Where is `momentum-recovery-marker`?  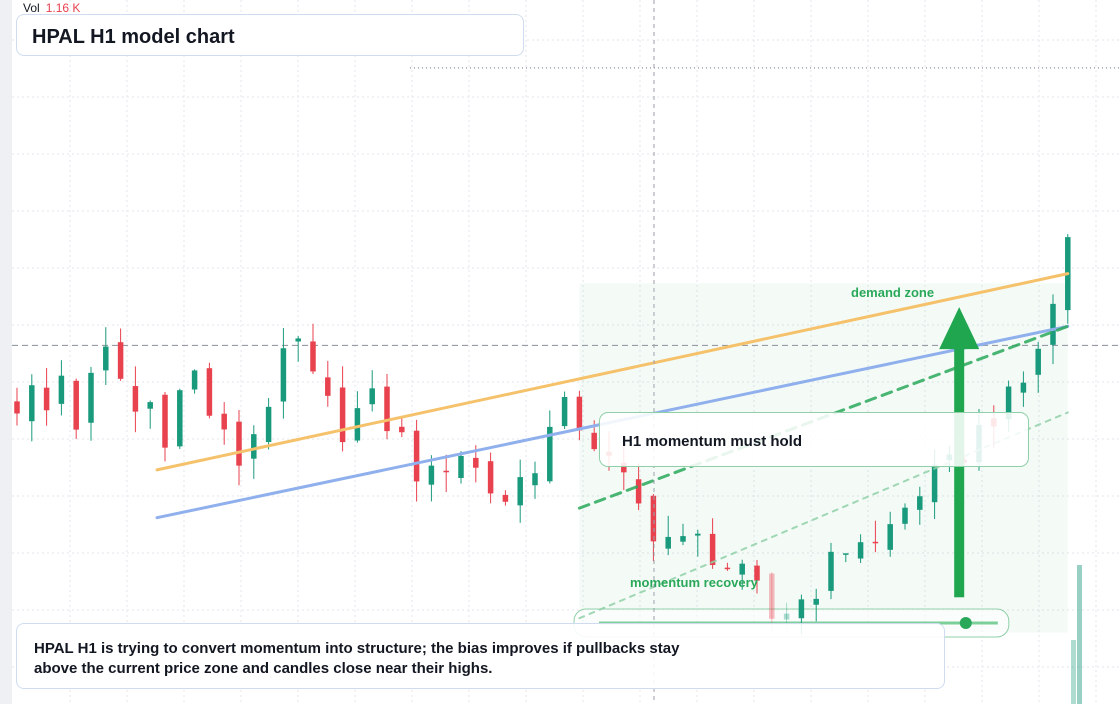
momentum-recovery-marker is located at coordinates (965, 623).